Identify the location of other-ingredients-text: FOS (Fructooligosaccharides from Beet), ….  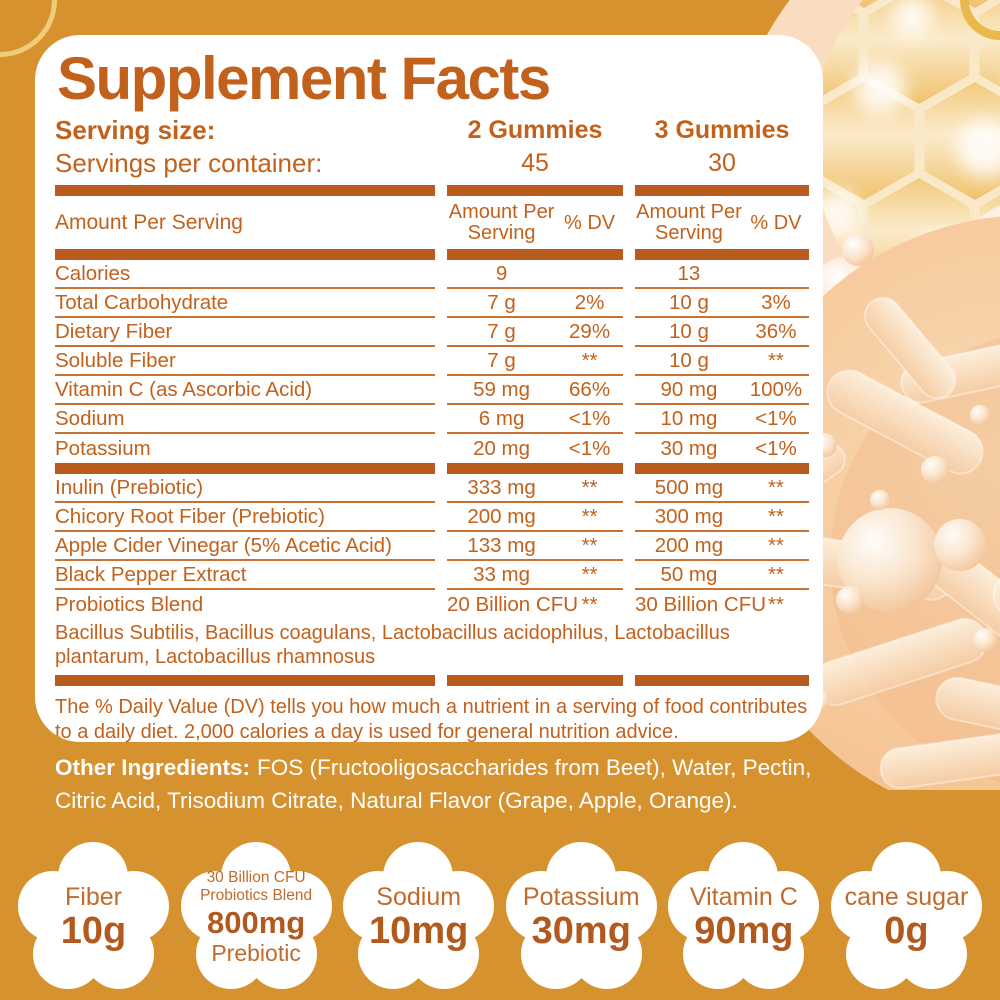
(433, 784).